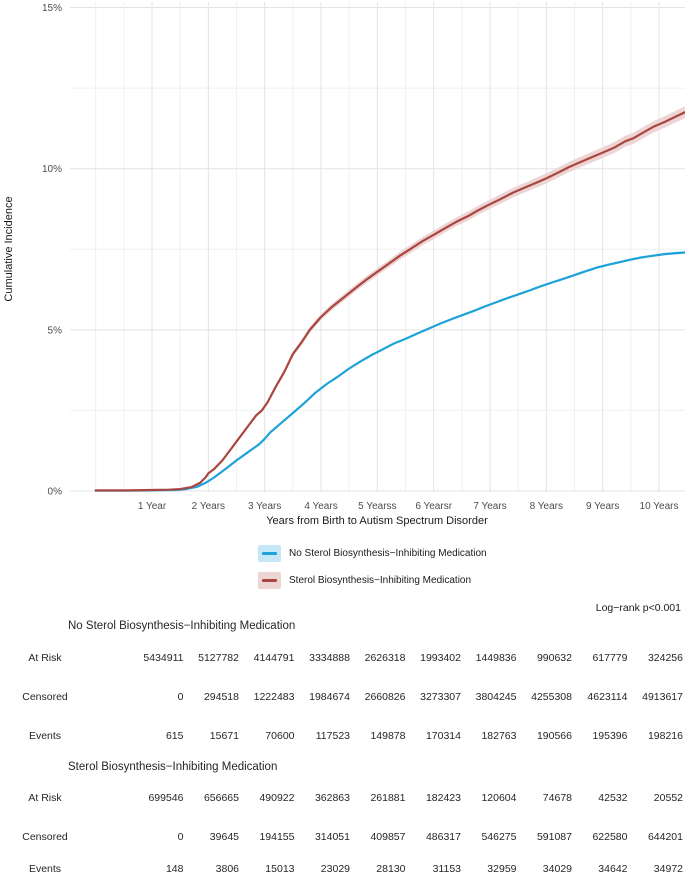 The width and height of the screenshot is (685, 879). What do you see at coordinates (496, 658) in the screenshot?
I see `risk-value-cell: 1449836` at bounding box center [496, 658].